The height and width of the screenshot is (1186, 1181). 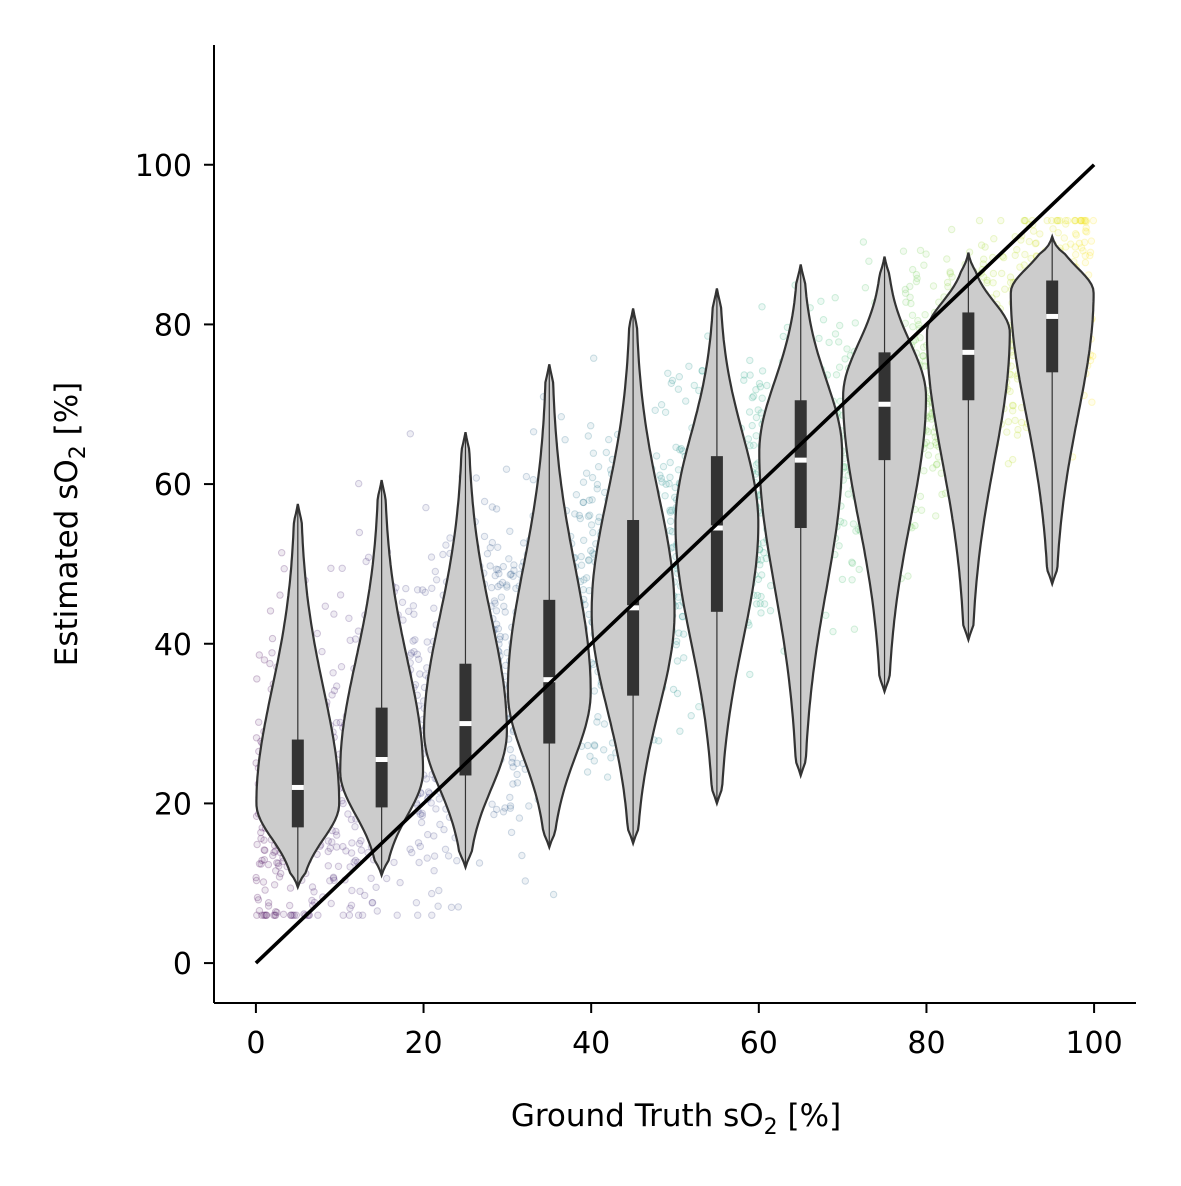 What do you see at coordinates (255, 1043) in the screenshot?
I see `x-tick-label: 0` at bounding box center [255, 1043].